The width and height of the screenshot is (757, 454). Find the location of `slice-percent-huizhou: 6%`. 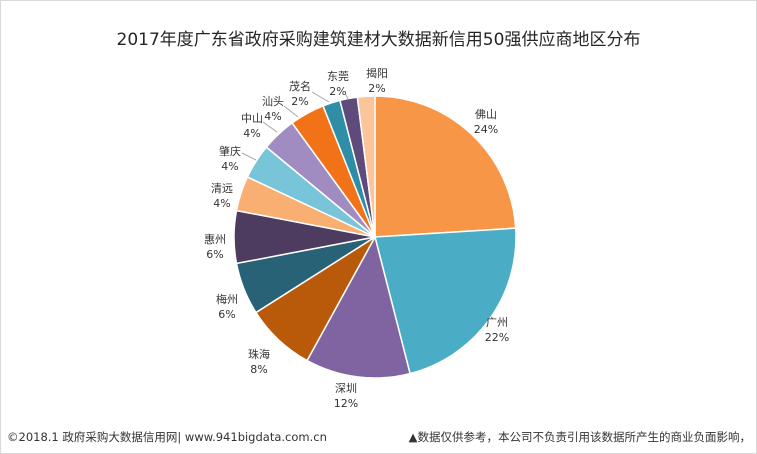

slice-percent-huizhou: 6% is located at coordinates (214, 254).